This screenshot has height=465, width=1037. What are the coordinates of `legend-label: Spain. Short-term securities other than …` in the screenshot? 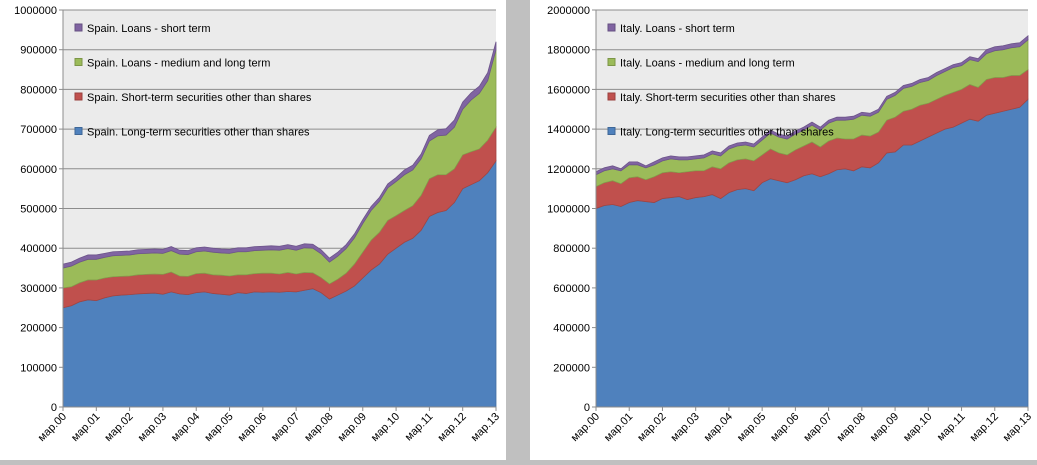 It's located at (199, 98).